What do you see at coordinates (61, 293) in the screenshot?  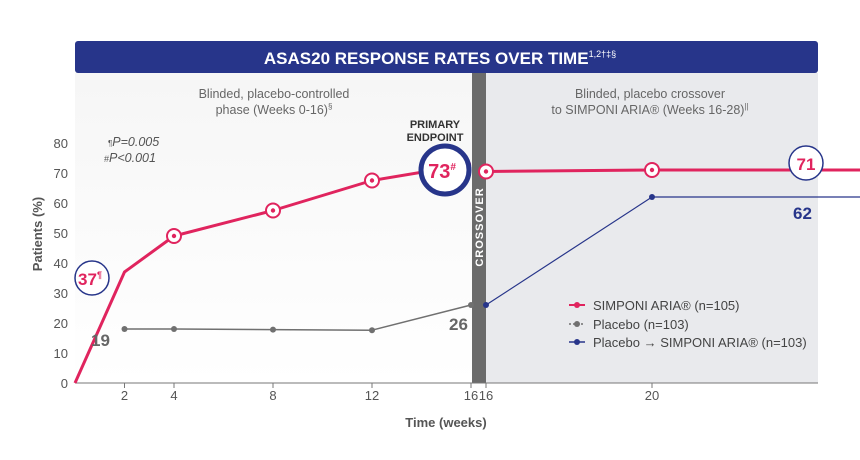 I see `y-tick-label: 30` at bounding box center [61, 293].